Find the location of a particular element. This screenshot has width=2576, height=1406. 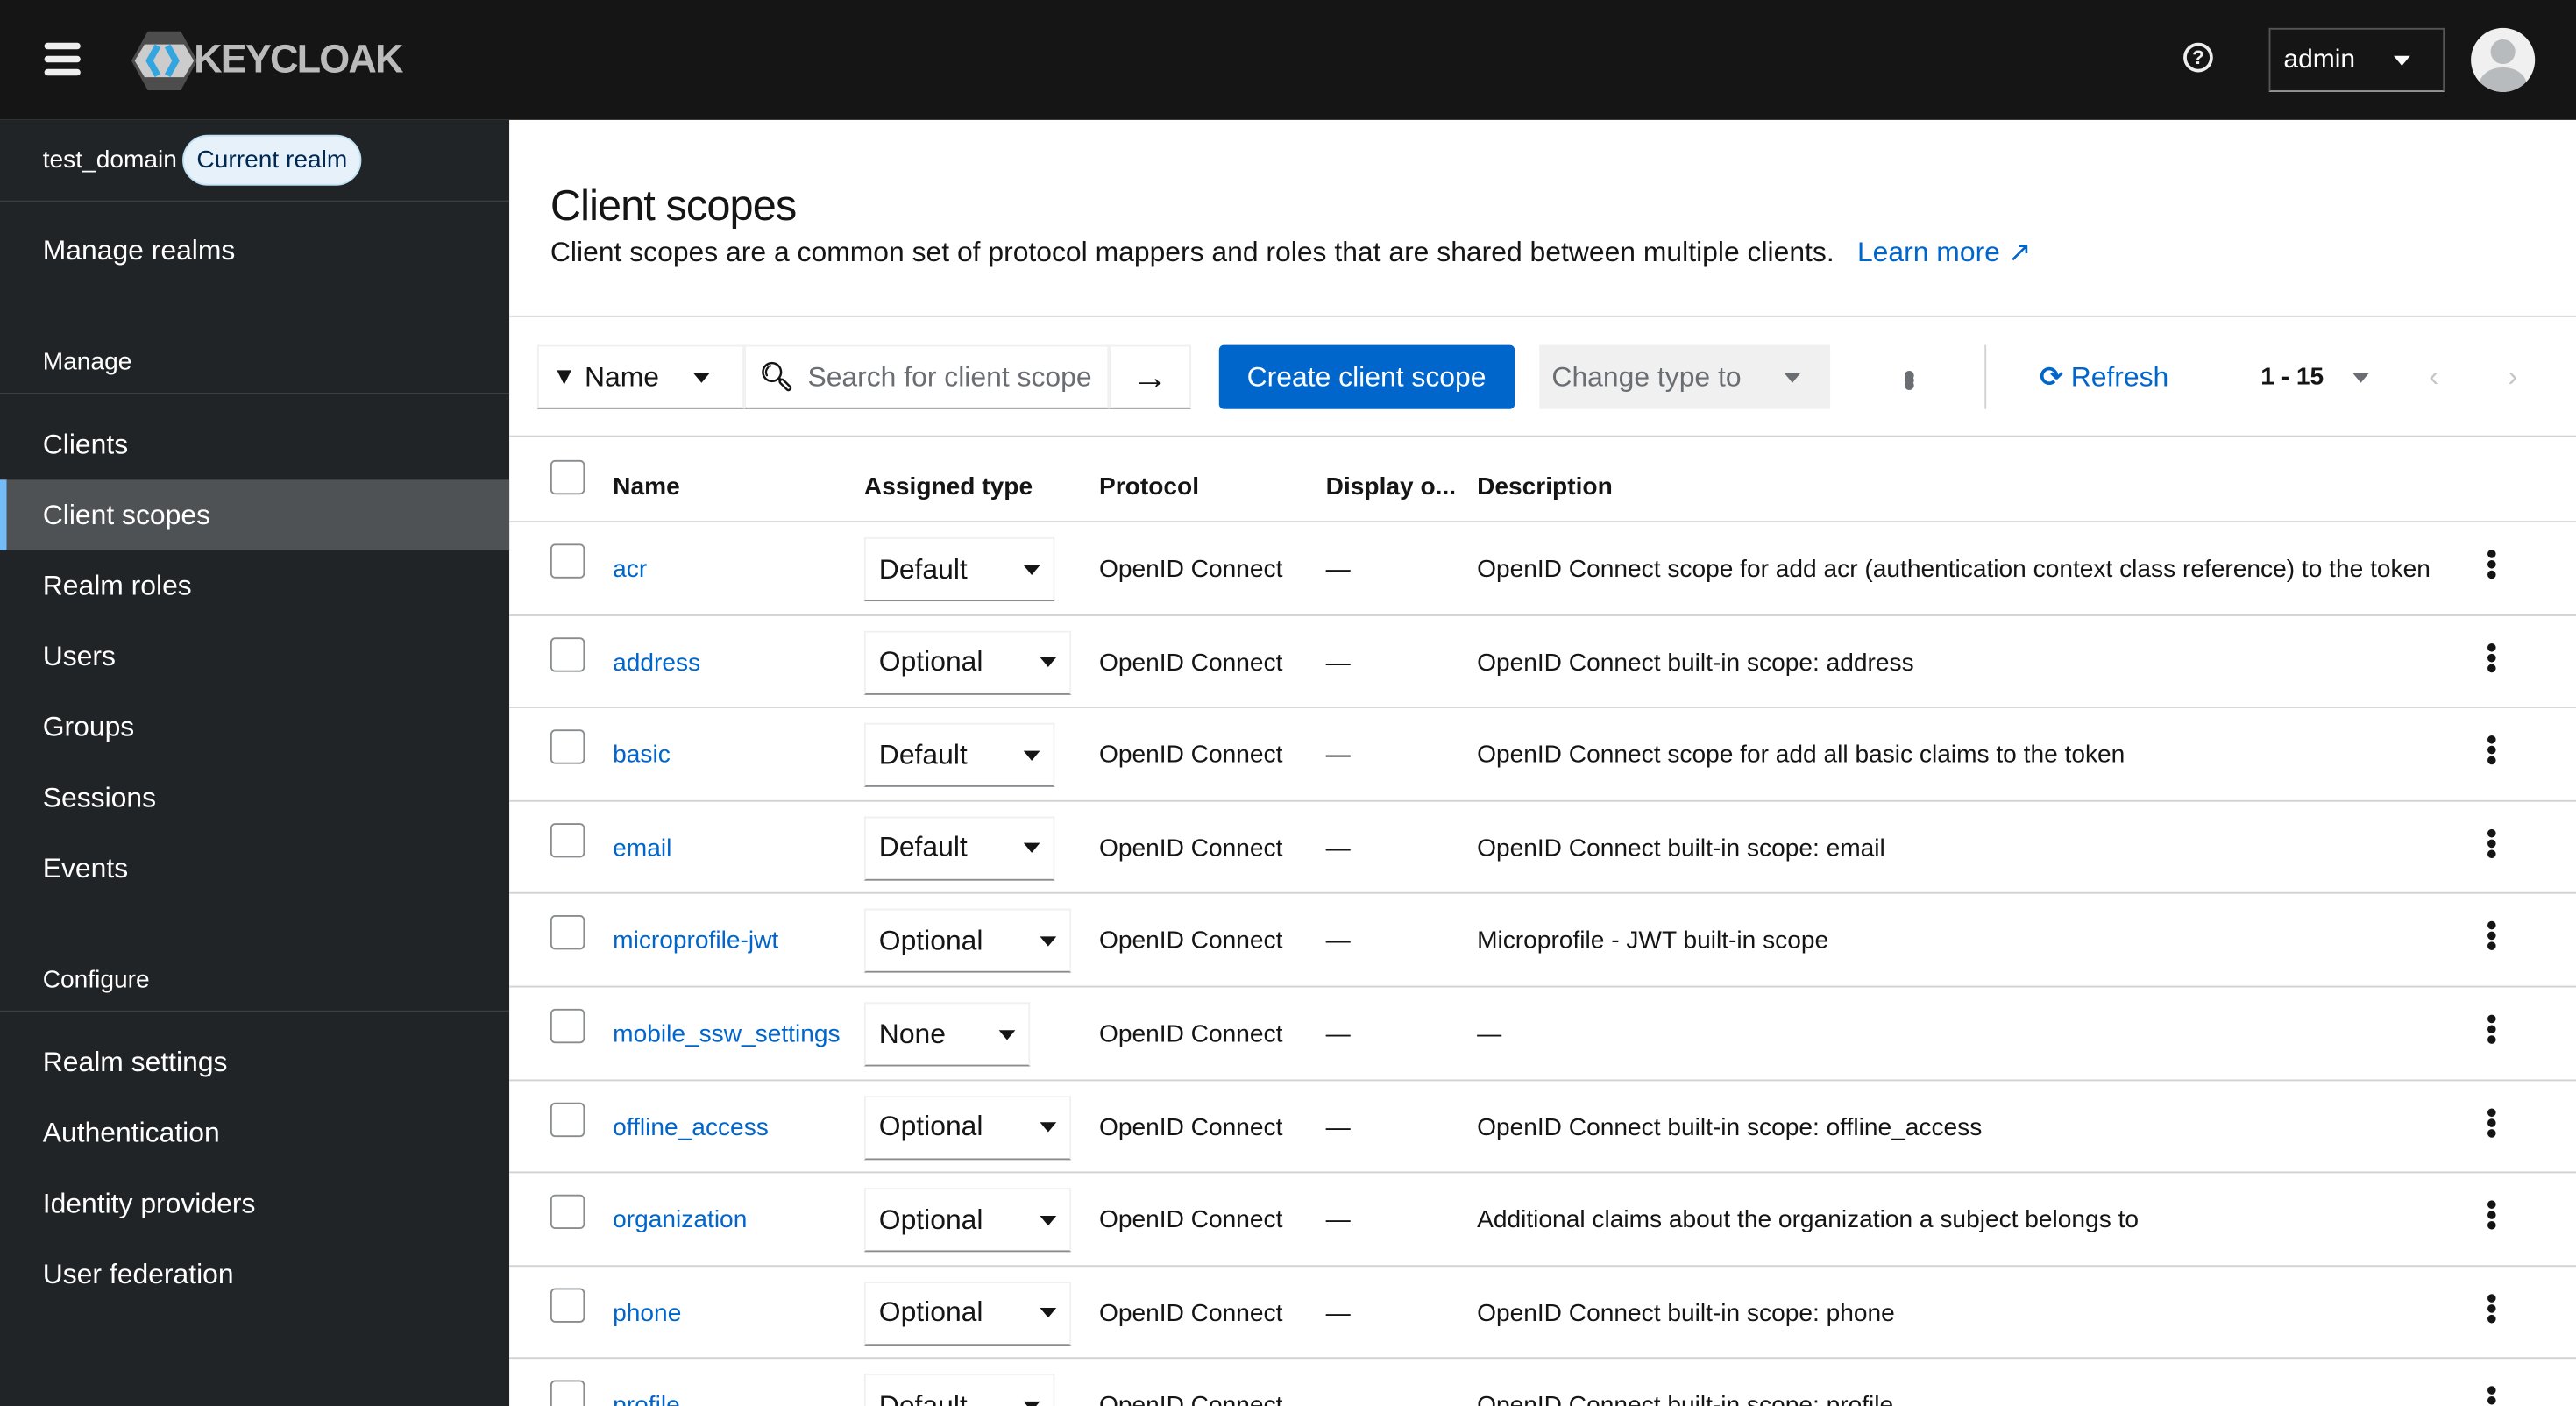

sidebar-item-events: Events is located at coordinates (85, 867).